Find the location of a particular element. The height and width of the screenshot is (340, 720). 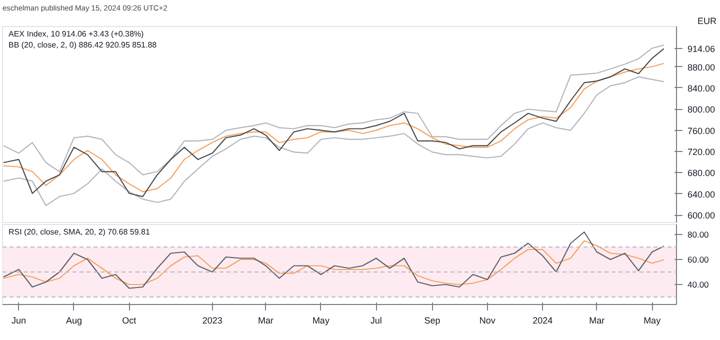

annotation: RSI (20, close, SMA, 20, 2) 70.68 59.81 is located at coordinates (79, 232).